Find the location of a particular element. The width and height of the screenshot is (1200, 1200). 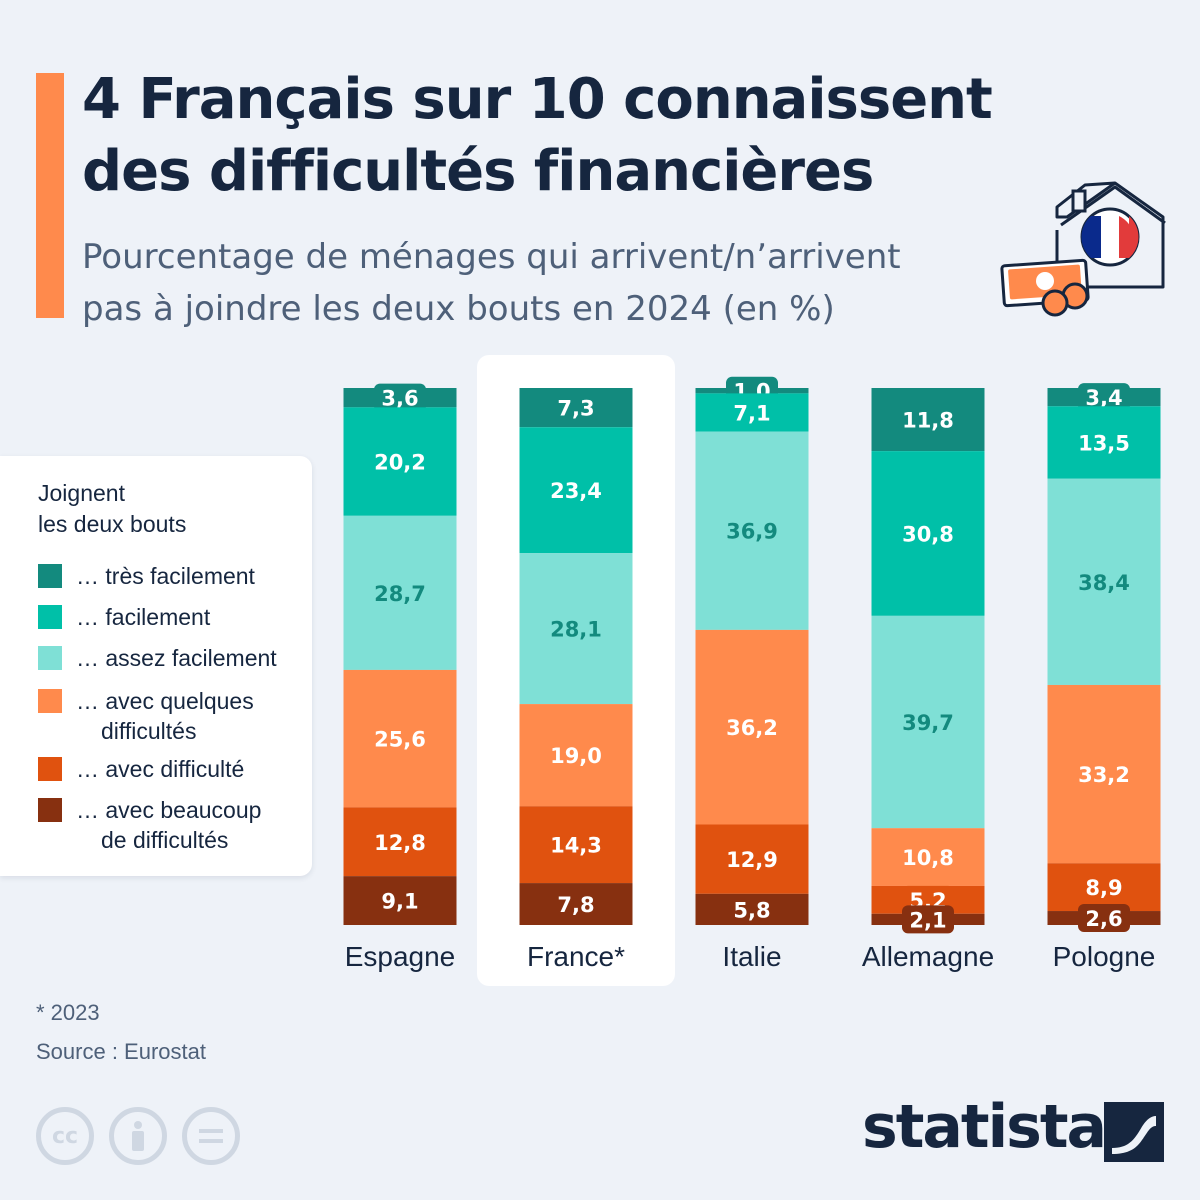

category-label: Allemagne is located at coordinates (928, 956).